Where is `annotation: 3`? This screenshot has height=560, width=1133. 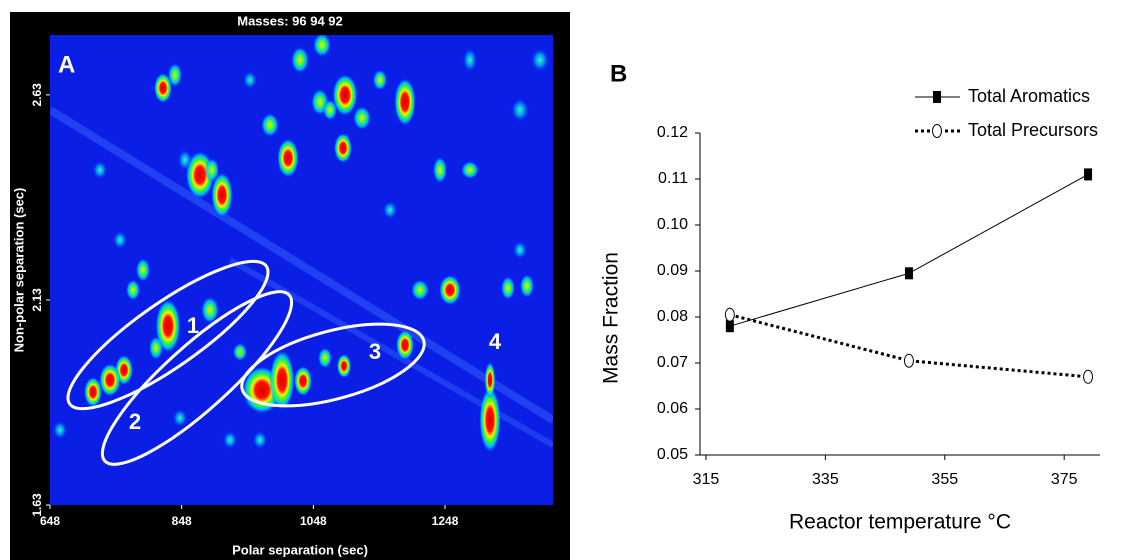
annotation: 3 is located at coordinates (375, 351).